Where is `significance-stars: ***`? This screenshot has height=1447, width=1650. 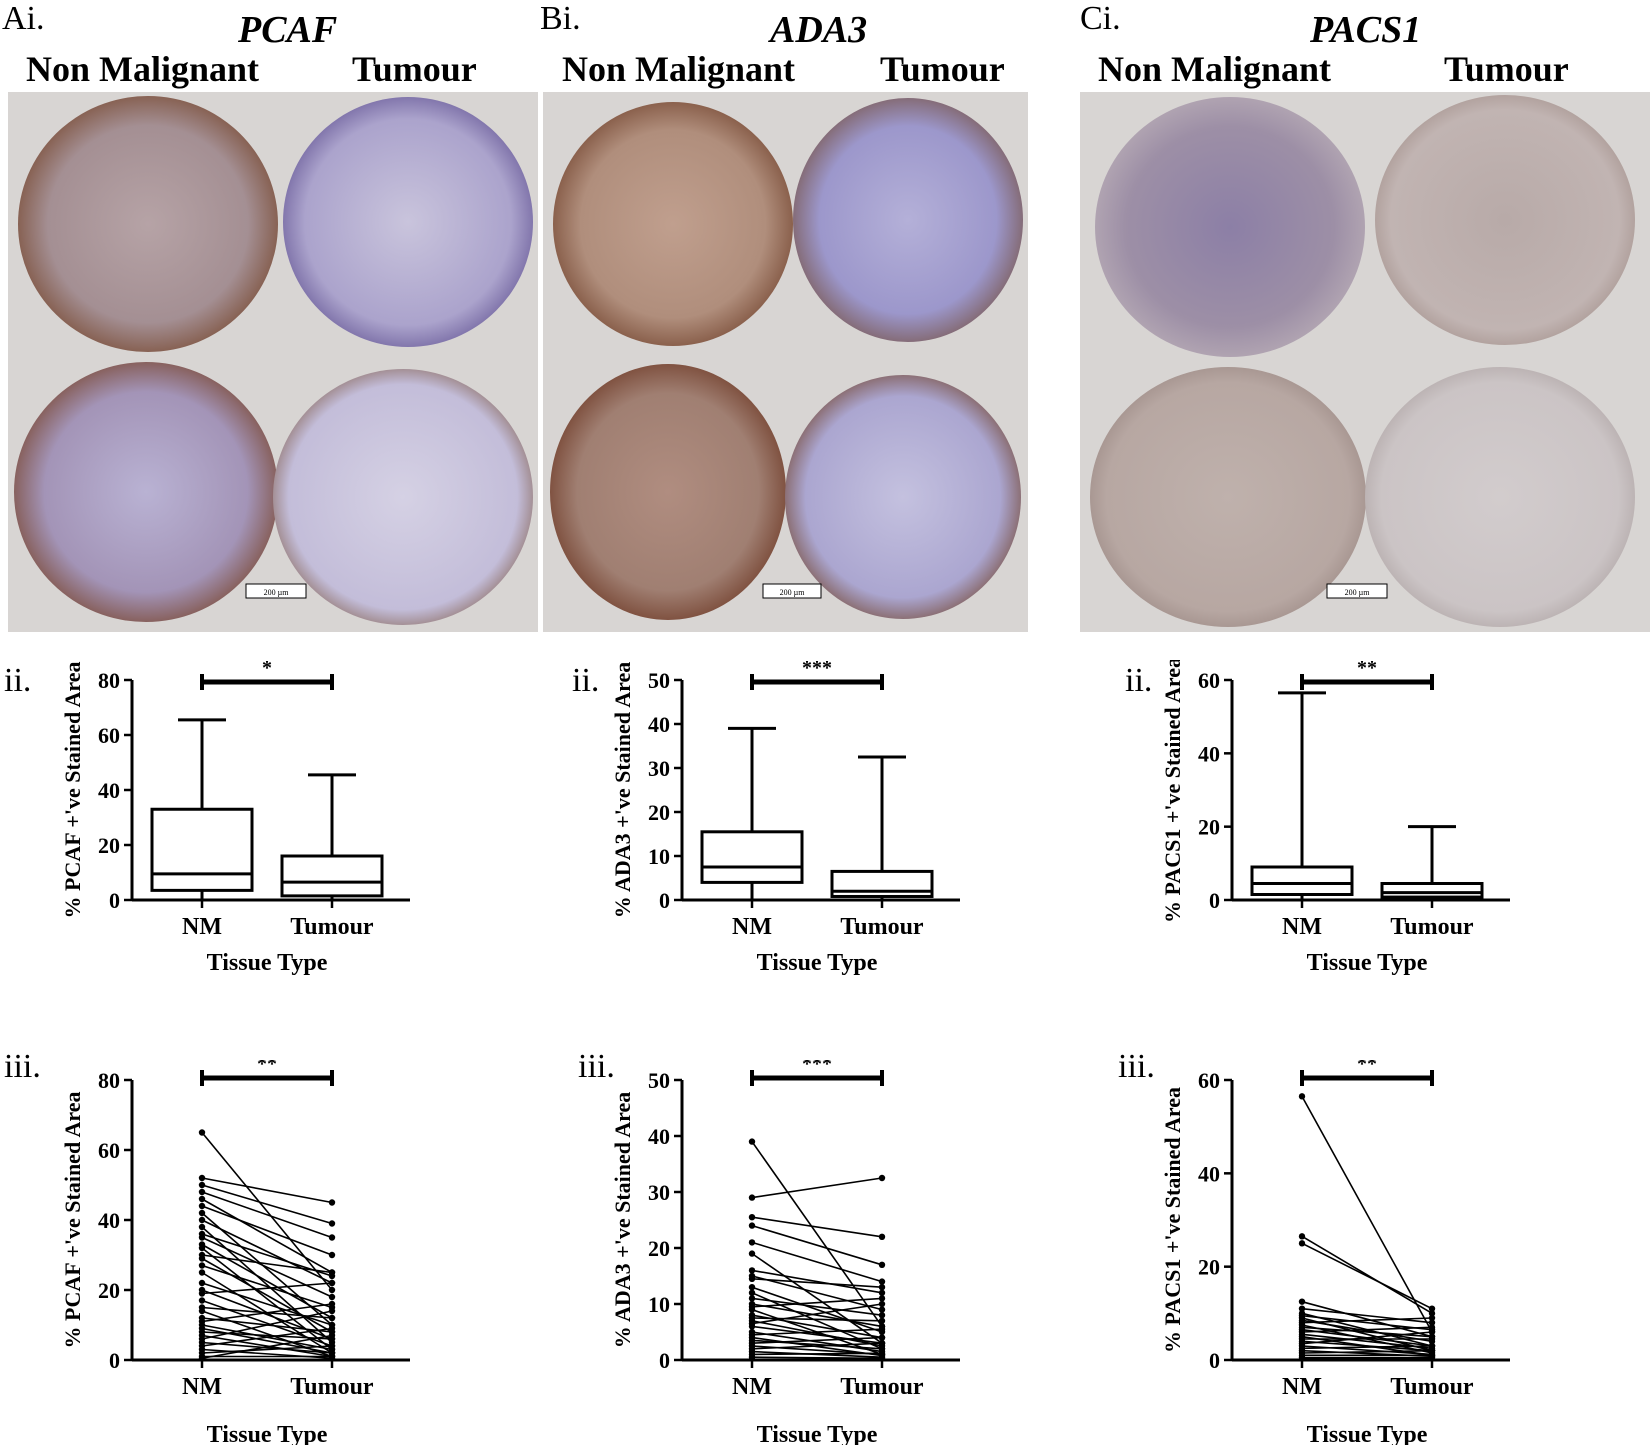
significance-stars: *** is located at coordinates (817, 669).